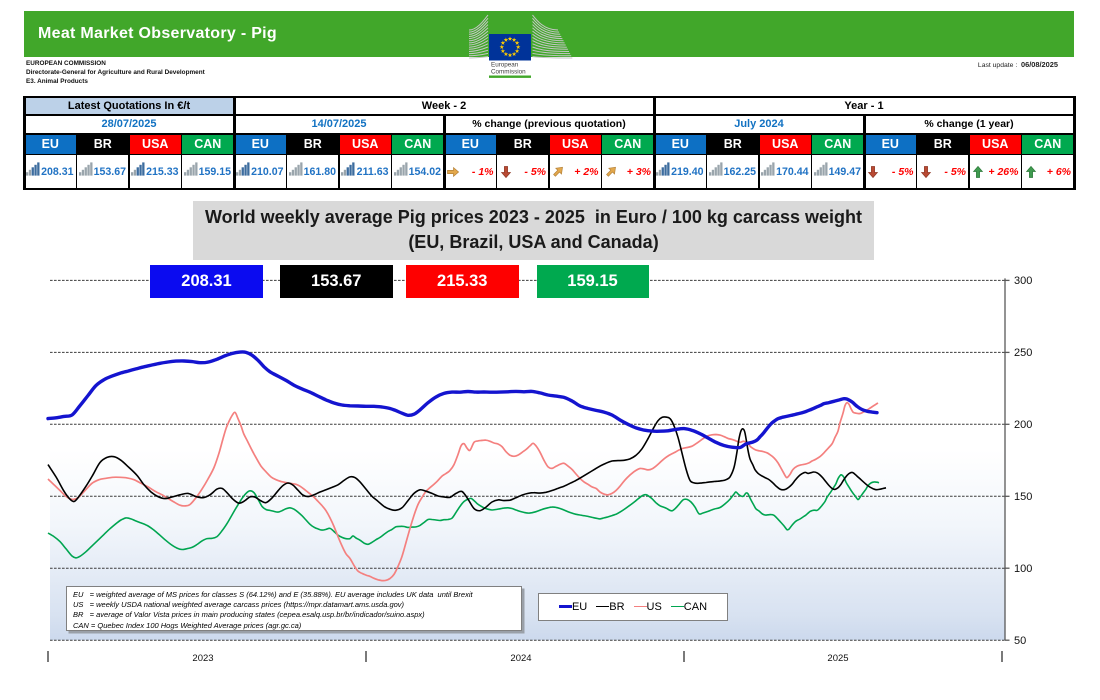 The image size is (1100, 700). What do you see at coordinates (1023, 281) in the screenshot?
I see `svg-text: 300` at bounding box center [1023, 281].